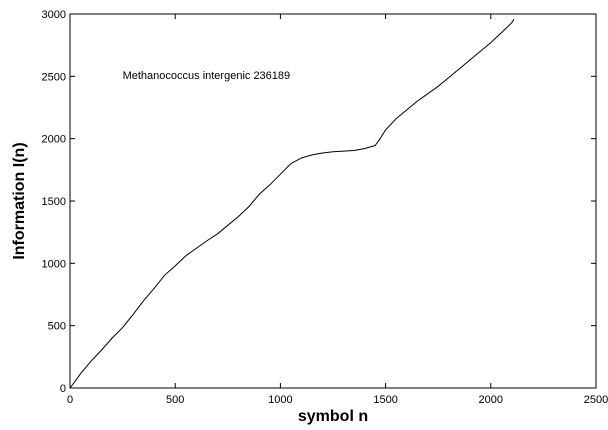  I want to click on annotation-text: Methanococcus intergenic 236189, so click(207, 76).